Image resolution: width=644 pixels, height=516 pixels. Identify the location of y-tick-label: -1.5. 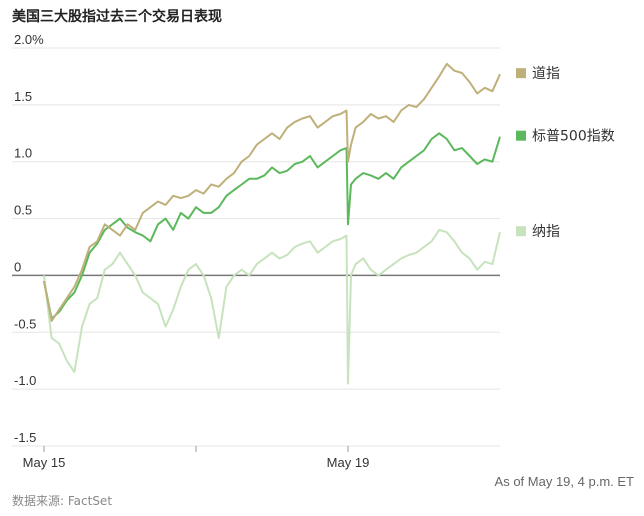
(25, 437).